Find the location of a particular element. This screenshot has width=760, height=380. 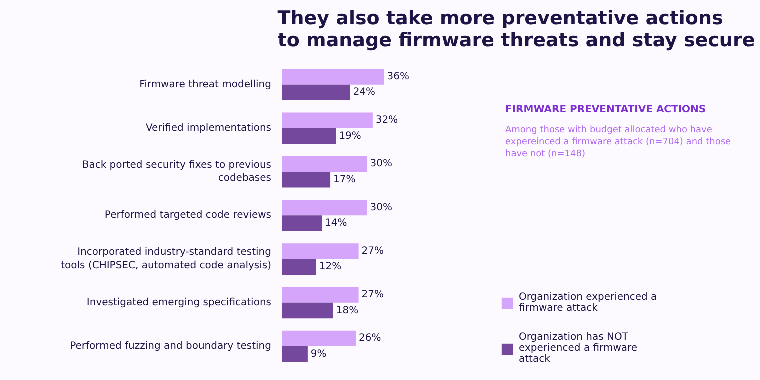

data-label: 36% is located at coordinates (398, 76).